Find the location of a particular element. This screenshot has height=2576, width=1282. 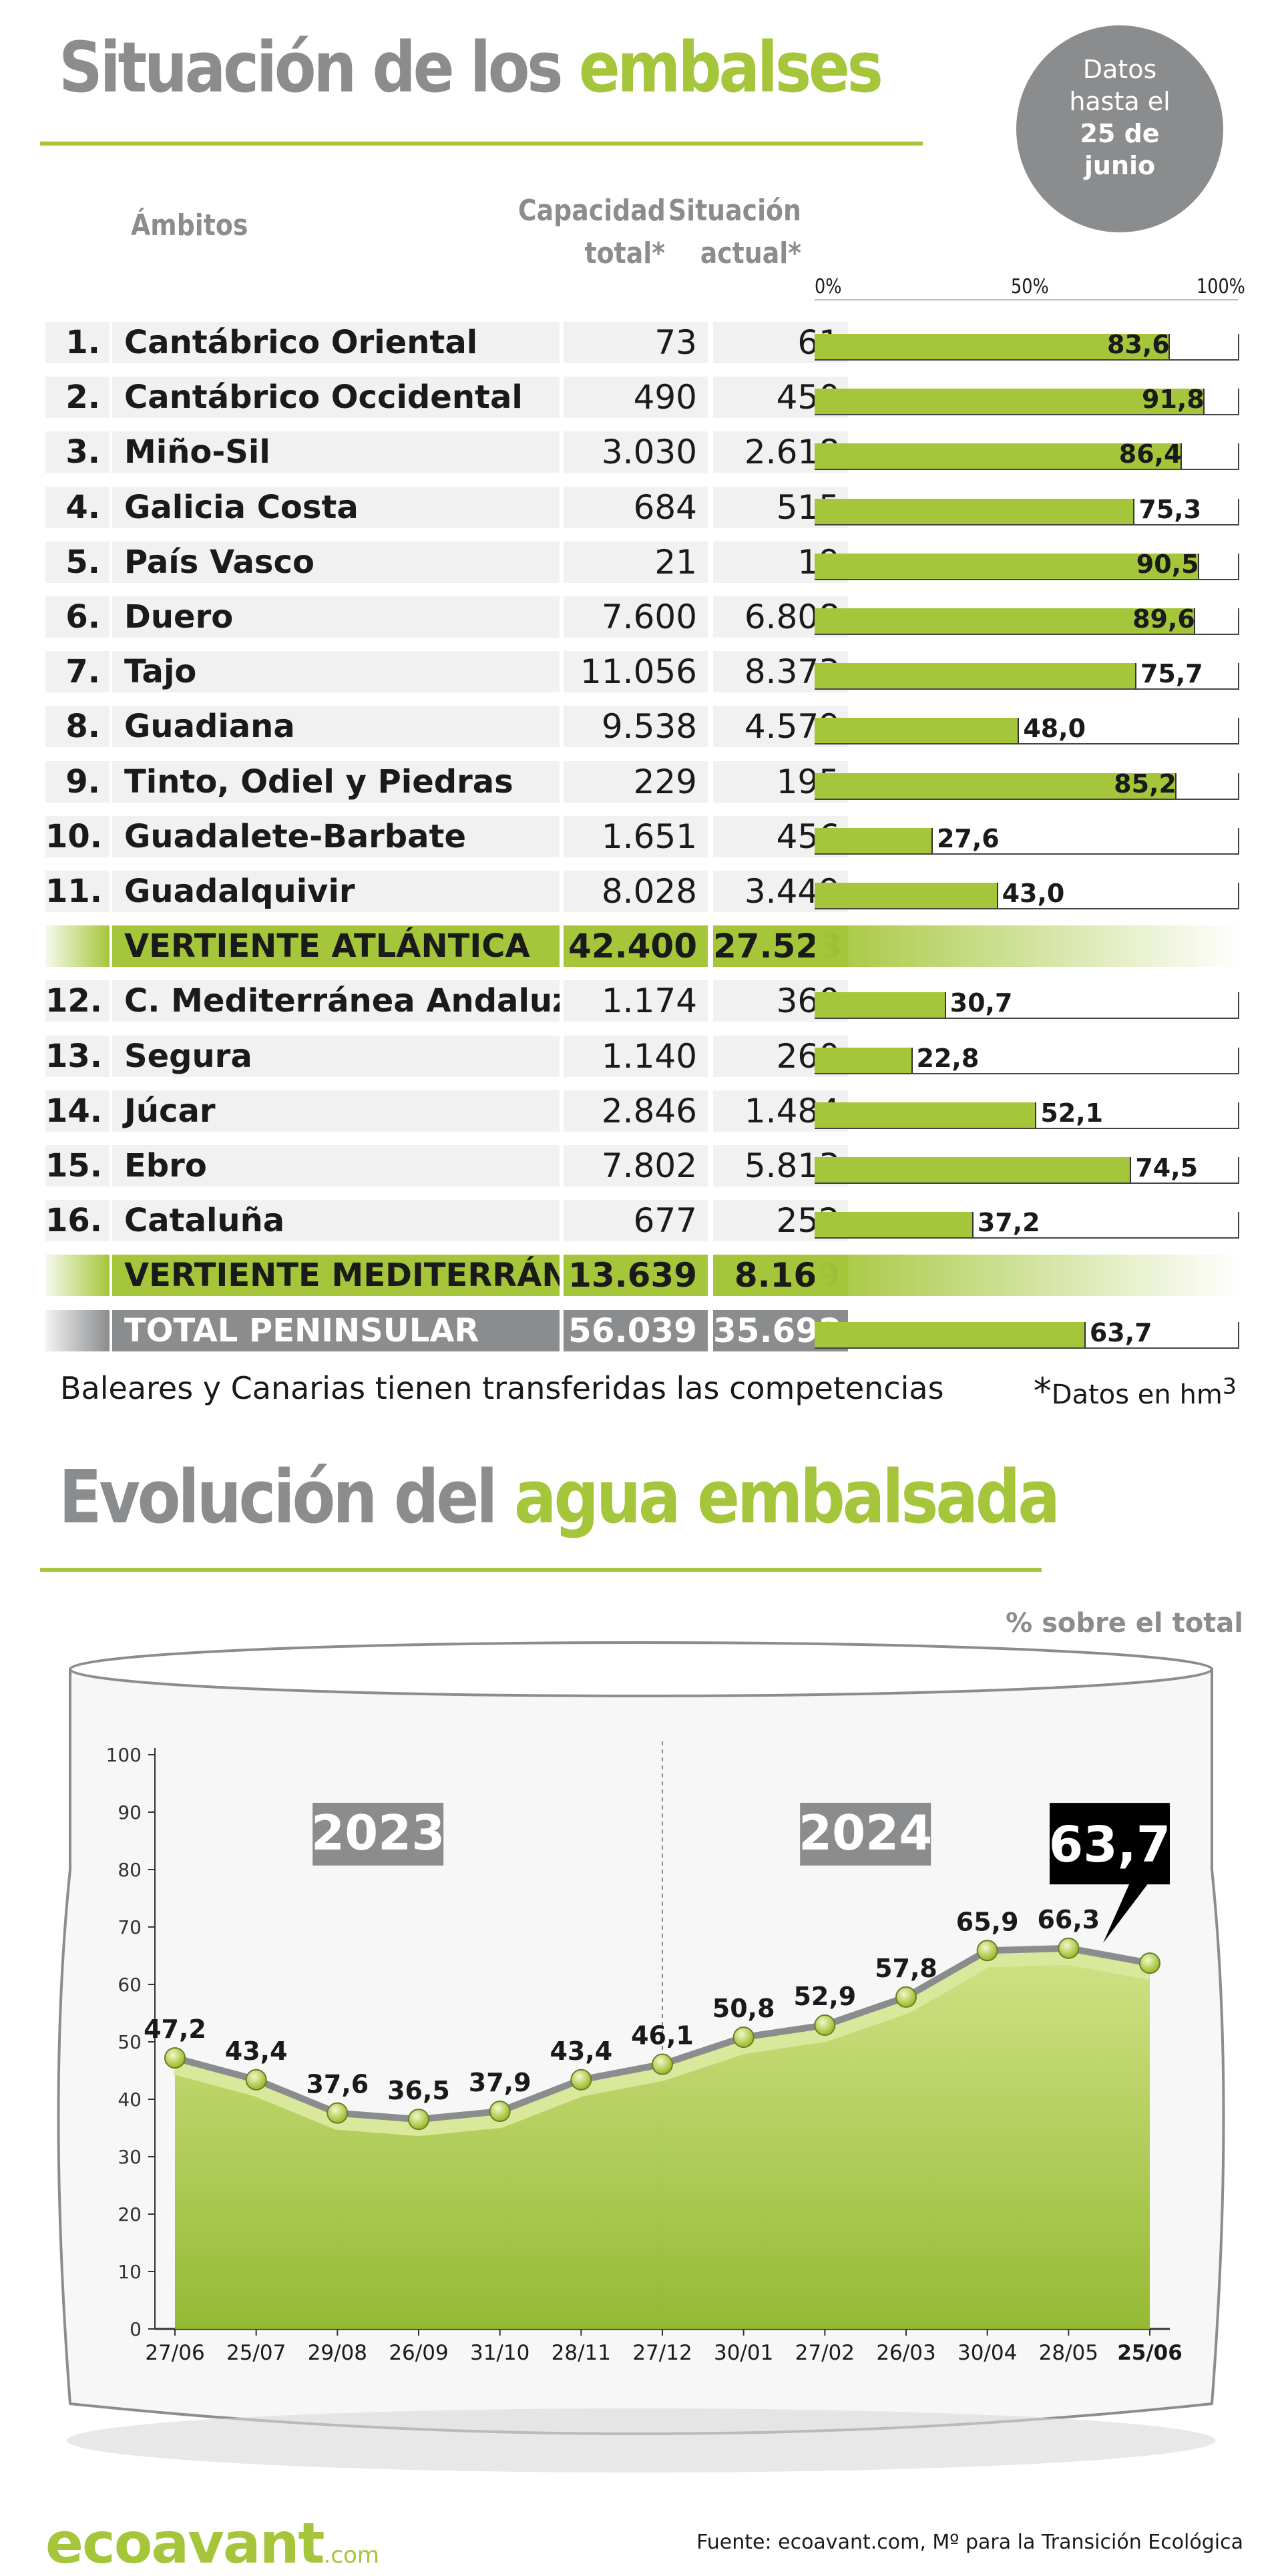

row-capacity: 7.802 is located at coordinates (636, 1166).